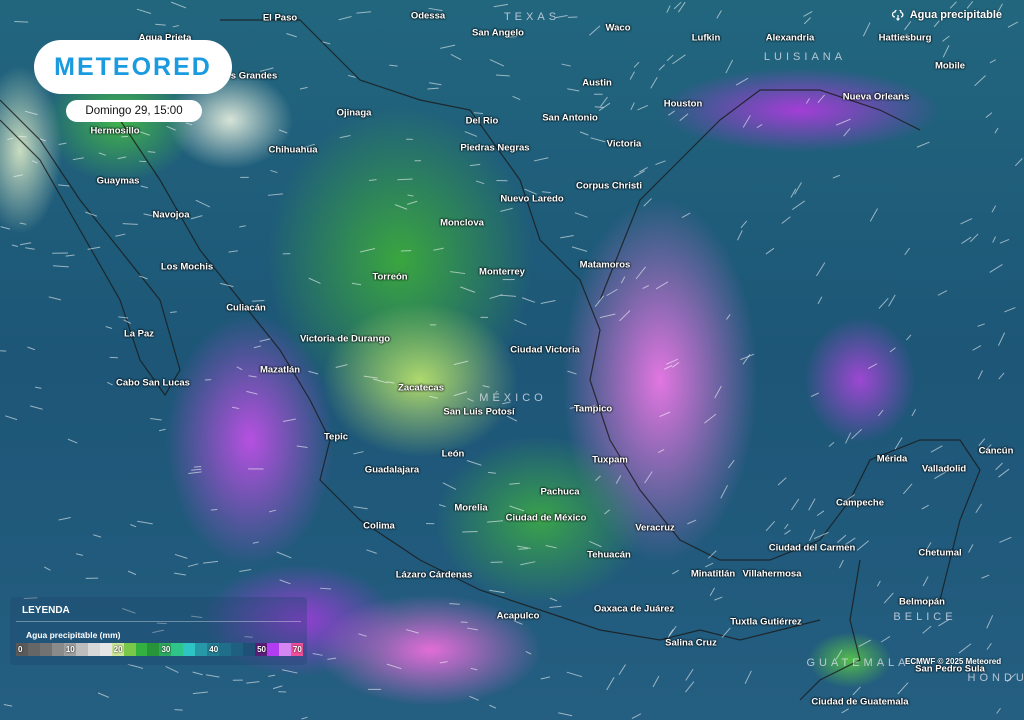 The width and height of the screenshot is (1024, 720). I want to click on legend-tick-label: 40, so click(214, 649).